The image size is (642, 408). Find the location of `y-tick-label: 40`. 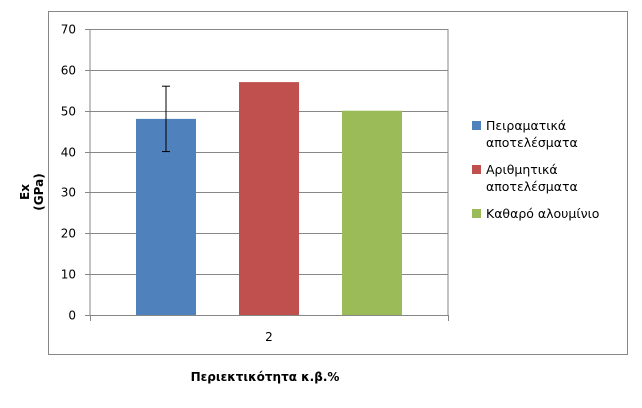

y-tick-label: 40 is located at coordinates (68, 153).